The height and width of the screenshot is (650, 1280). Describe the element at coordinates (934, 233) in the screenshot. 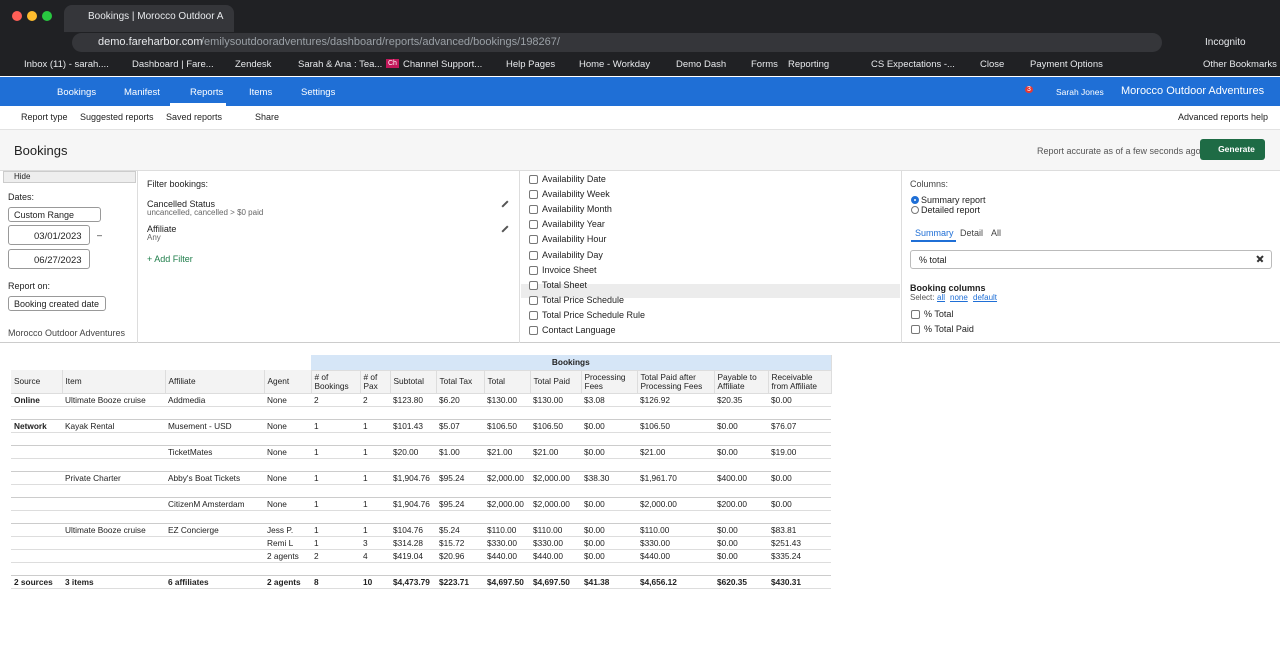

I see `tab: Summary` at that location.